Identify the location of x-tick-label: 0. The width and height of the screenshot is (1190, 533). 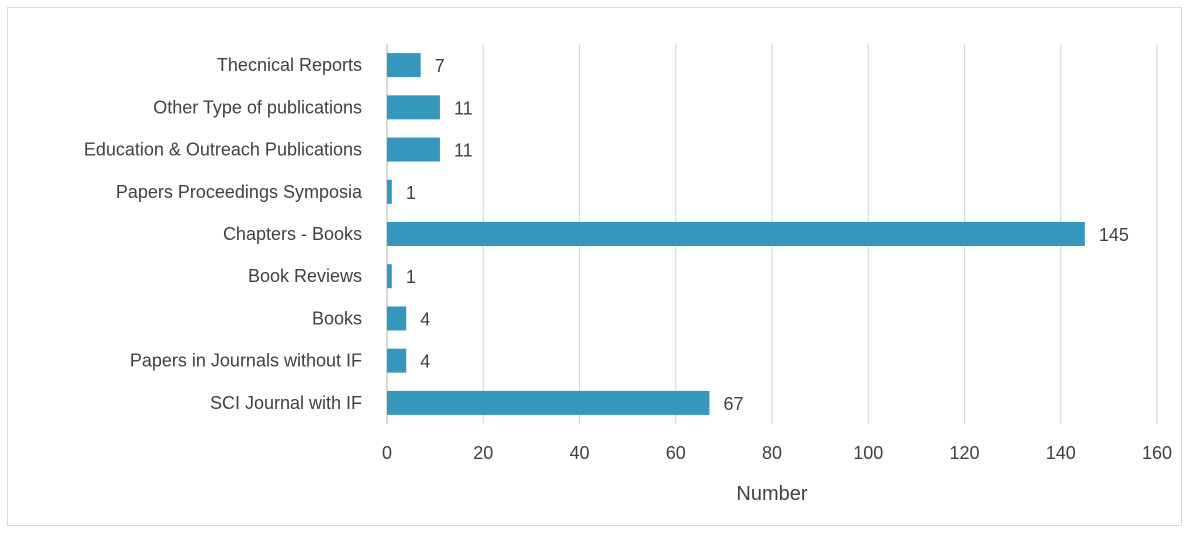
(387, 453).